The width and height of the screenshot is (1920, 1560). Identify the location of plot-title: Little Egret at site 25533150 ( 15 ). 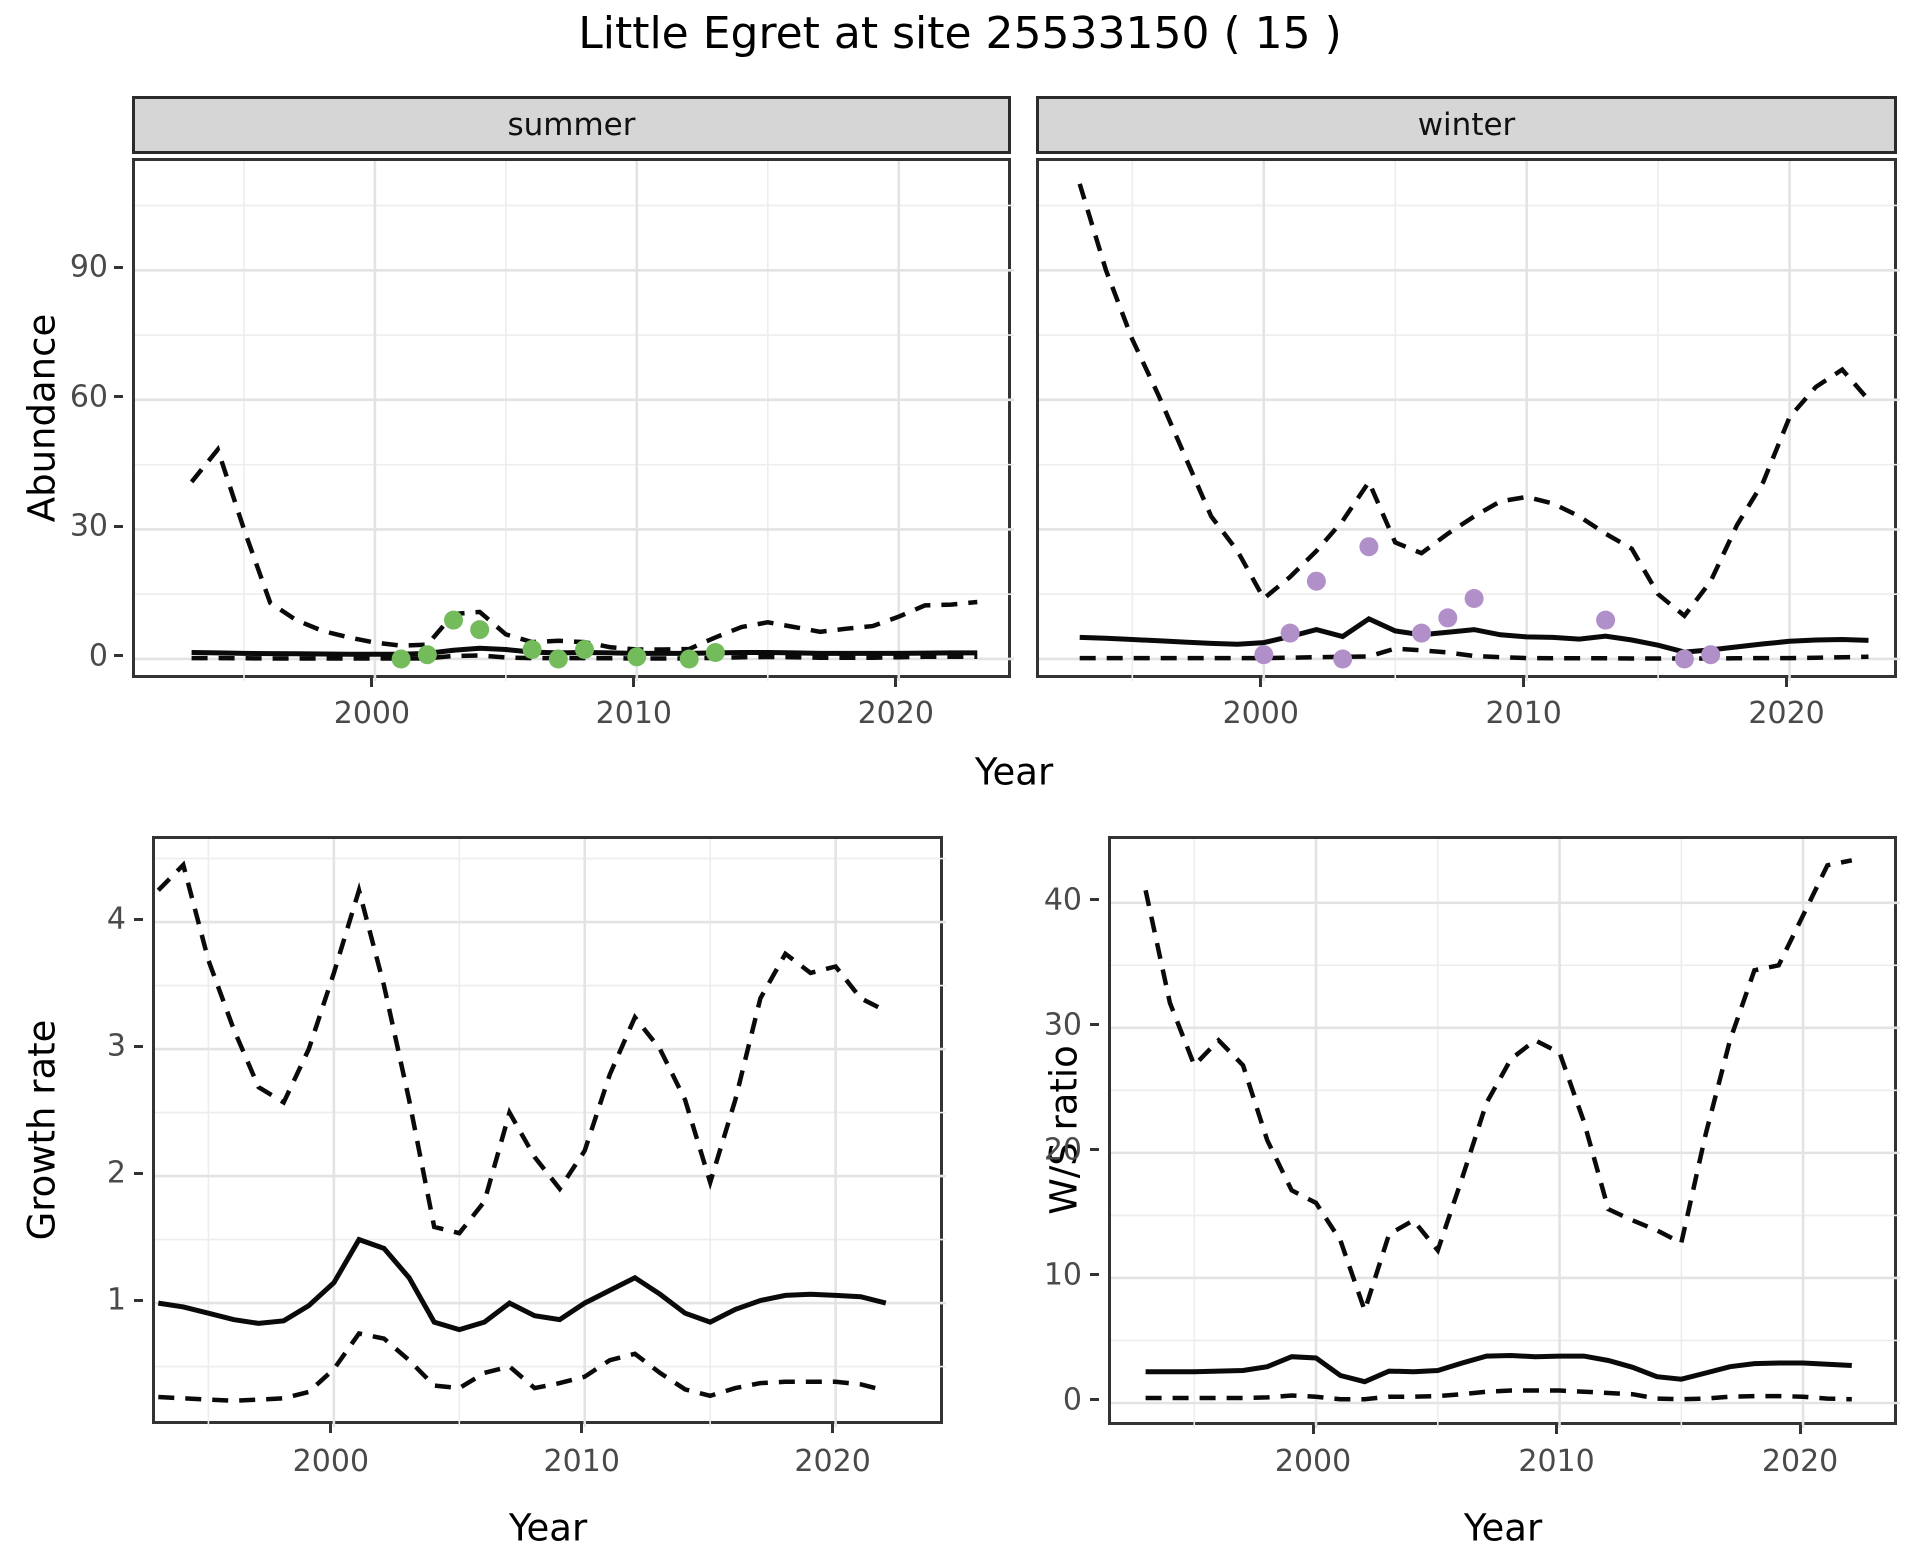
(960, 33).